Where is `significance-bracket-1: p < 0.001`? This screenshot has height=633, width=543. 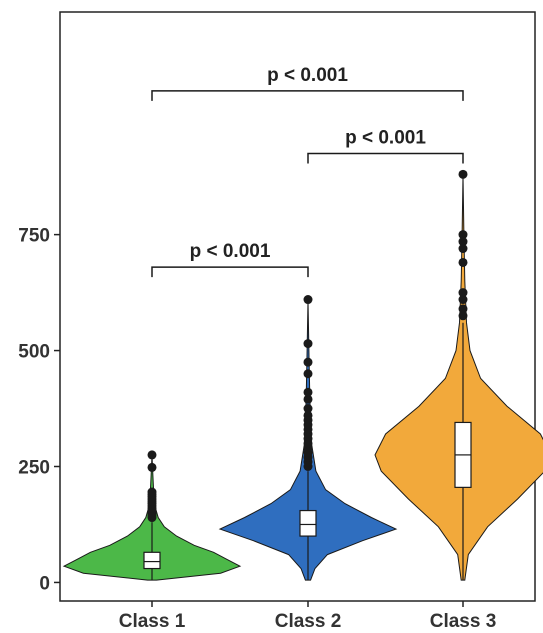 significance-bracket-1: p < 0.001 is located at coordinates (230, 259).